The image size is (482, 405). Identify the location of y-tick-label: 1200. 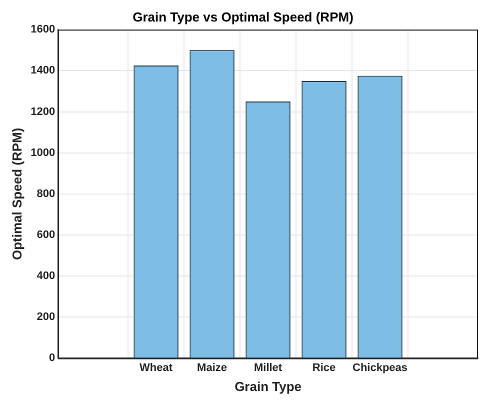
(43, 112).